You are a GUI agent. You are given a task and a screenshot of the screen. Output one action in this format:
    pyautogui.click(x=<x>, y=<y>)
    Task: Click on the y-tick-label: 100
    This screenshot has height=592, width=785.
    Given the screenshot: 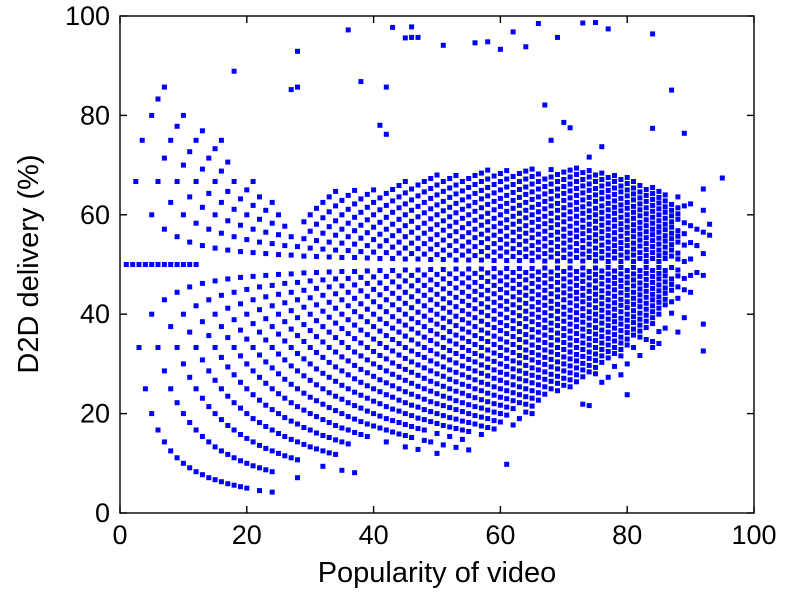 What is the action you would take?
    pyautogui.click(x=87, y=16)
    